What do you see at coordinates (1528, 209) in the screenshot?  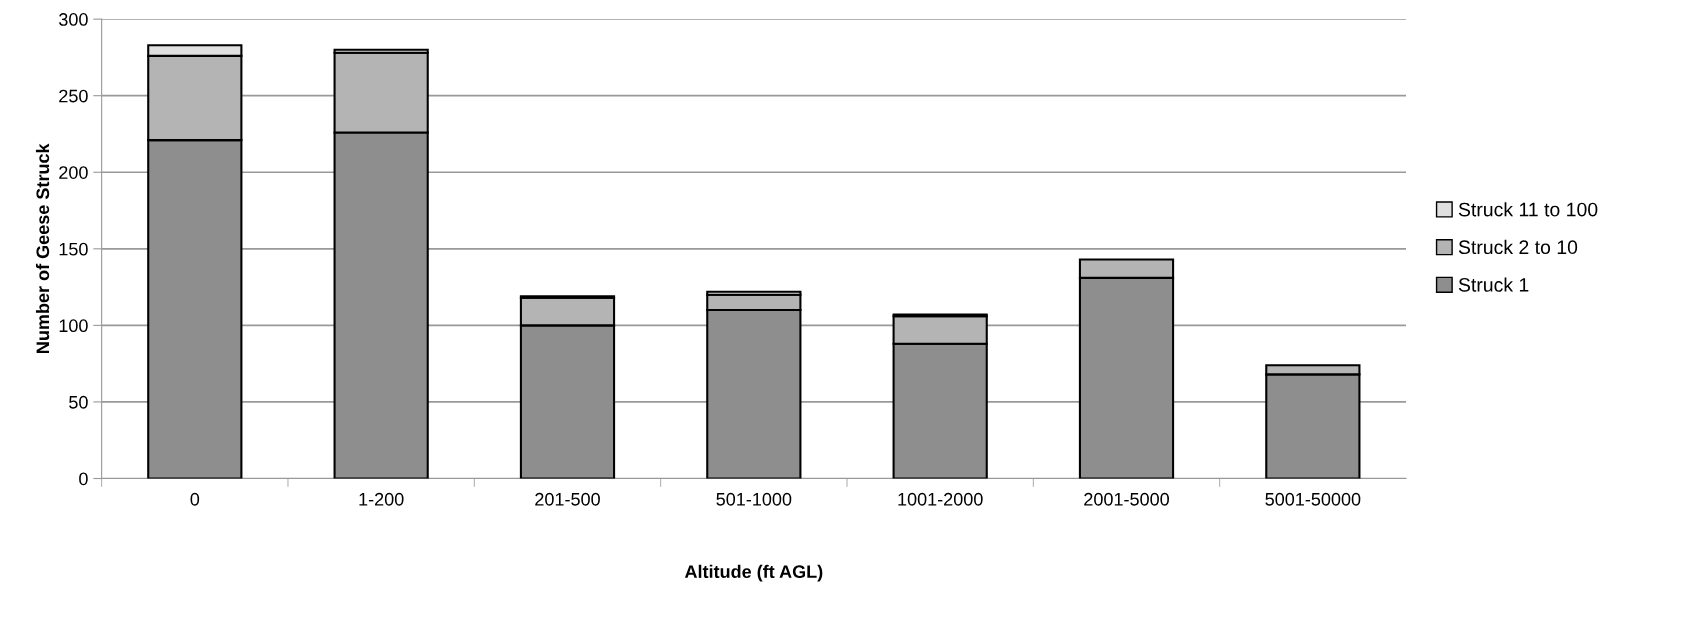 I see `legend-label: Struck 11 to 100` at bounding box center [1528, 209].